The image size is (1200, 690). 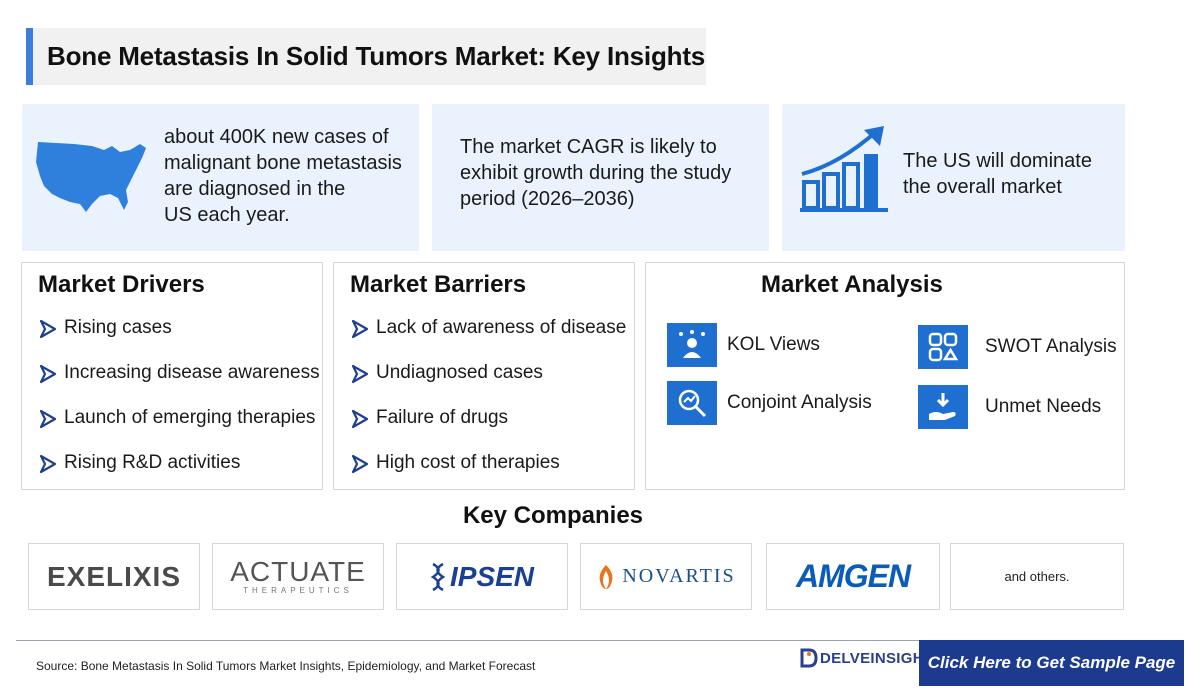 What do you see at coordinates (114, 576) in the screenshot?
I see `logo-exelixis: EXELIXIS` at bounding box center [114, 576].